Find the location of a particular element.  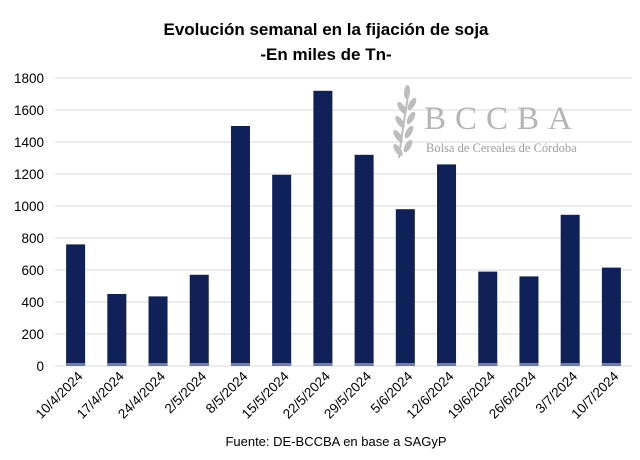

y-tick-label: 1600 is located at coordinates (29, 110).